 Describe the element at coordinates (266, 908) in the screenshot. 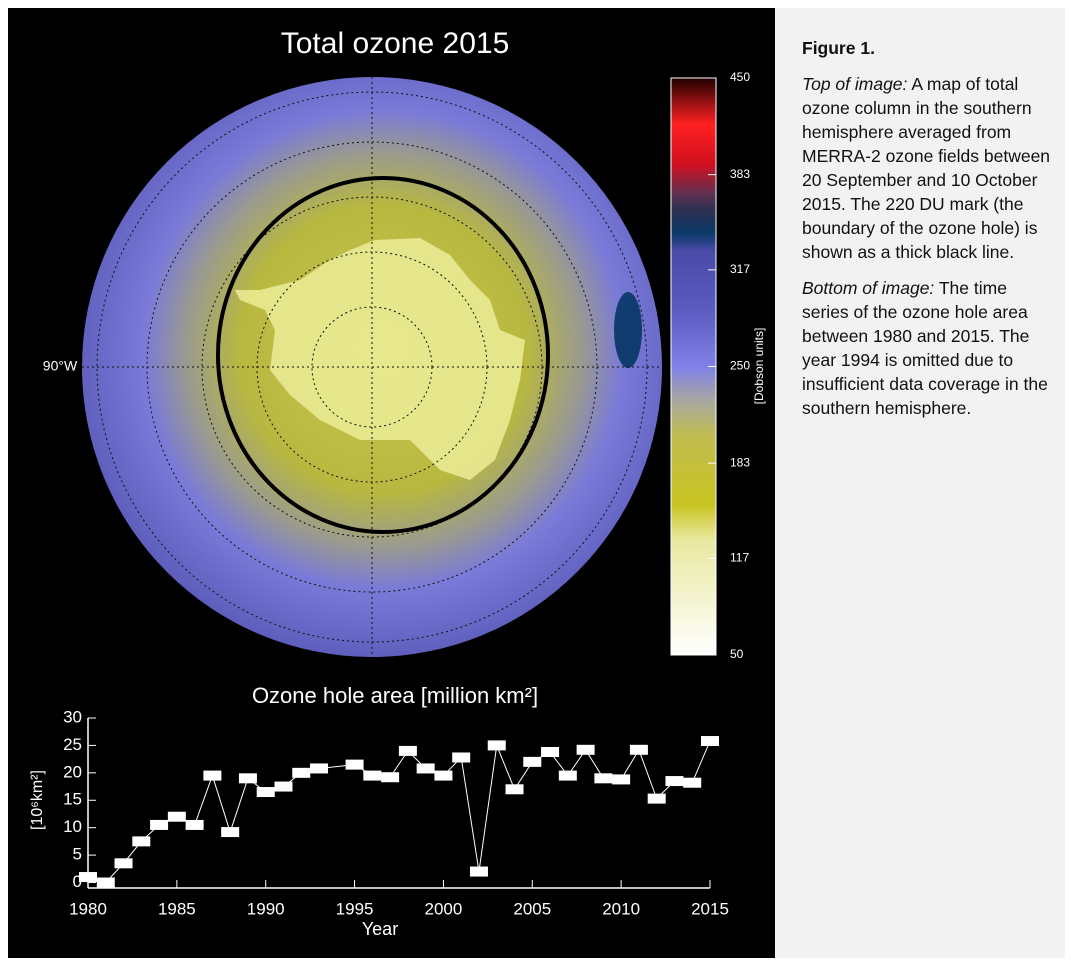

I see `x-tick-label: 1990` at that location.